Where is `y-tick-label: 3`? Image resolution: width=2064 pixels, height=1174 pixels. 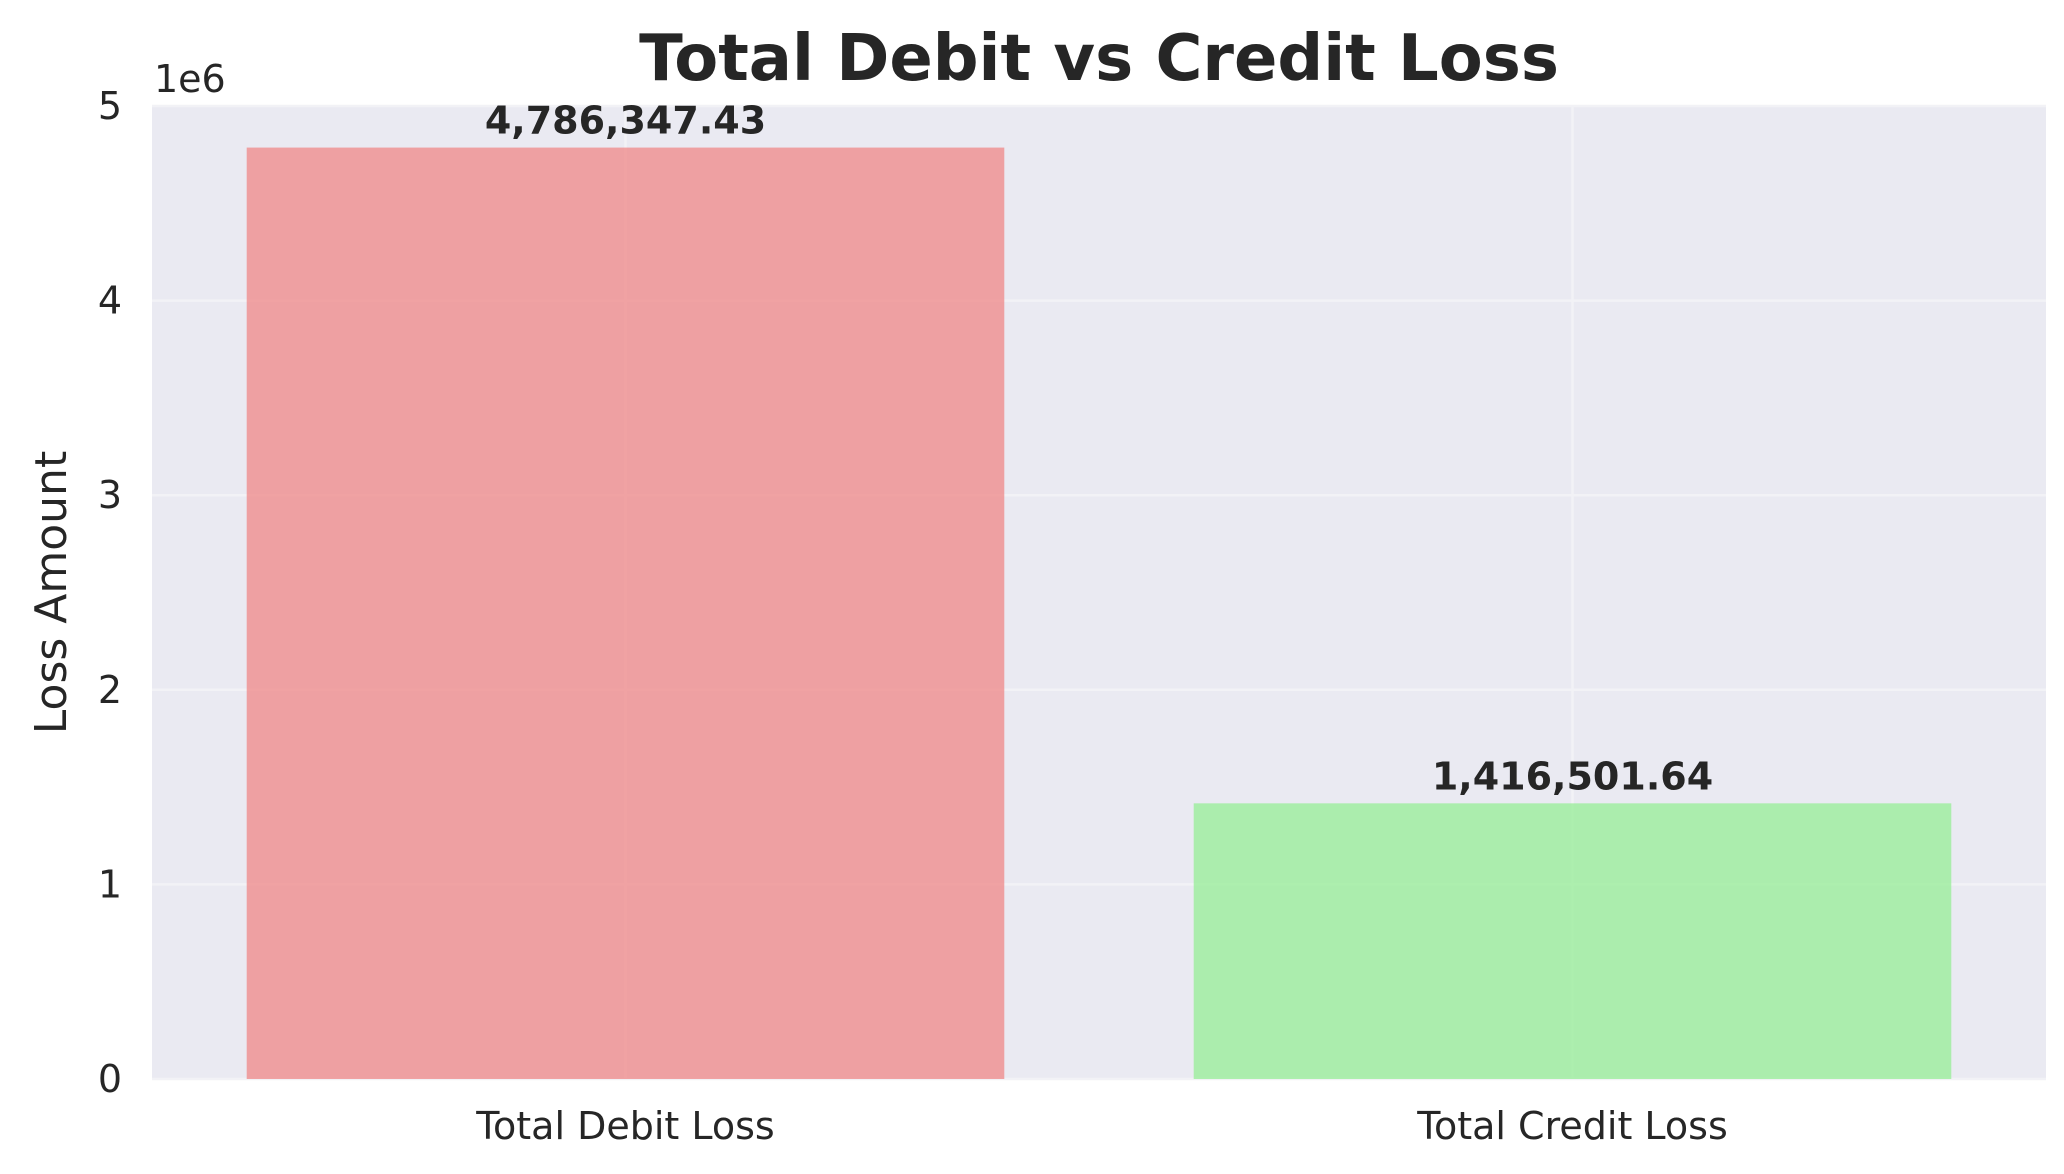 y-tick-label: 3 is located at coordinates (110, 495).